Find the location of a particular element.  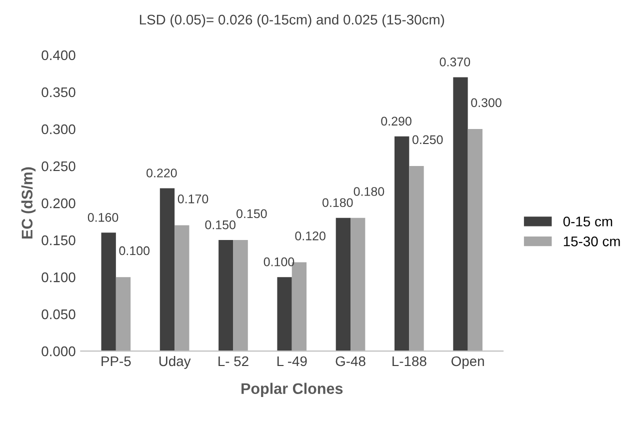

y-tick-label: 0.200 is located at coordinates (59, 203).